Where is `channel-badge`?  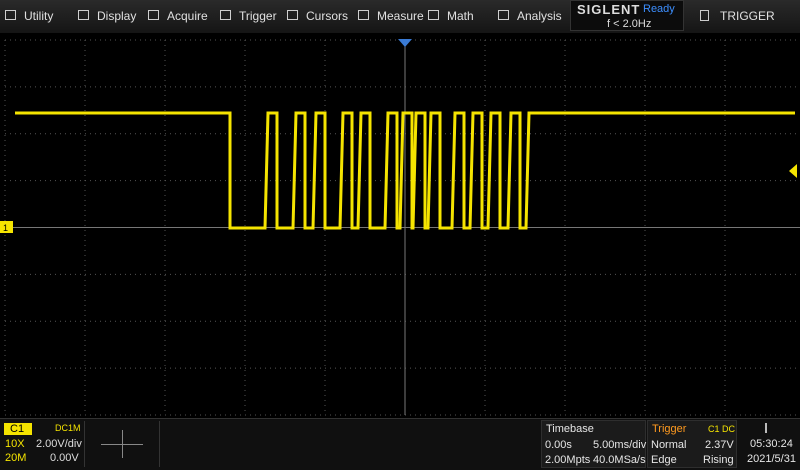 channel-badge is located at coordinates (18, 429).